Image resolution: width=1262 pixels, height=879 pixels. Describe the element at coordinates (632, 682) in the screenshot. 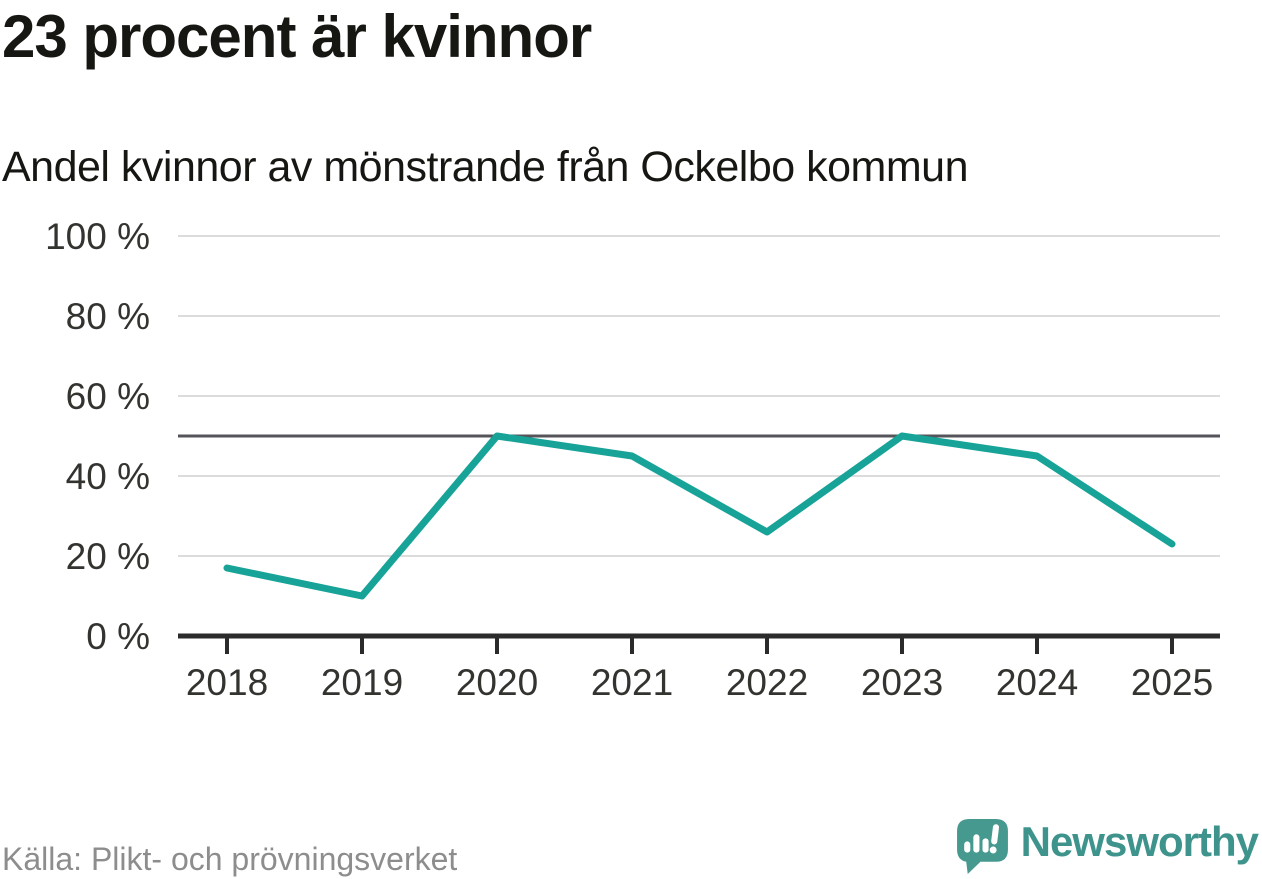

I see `x-tick-label: 2021` at that location.